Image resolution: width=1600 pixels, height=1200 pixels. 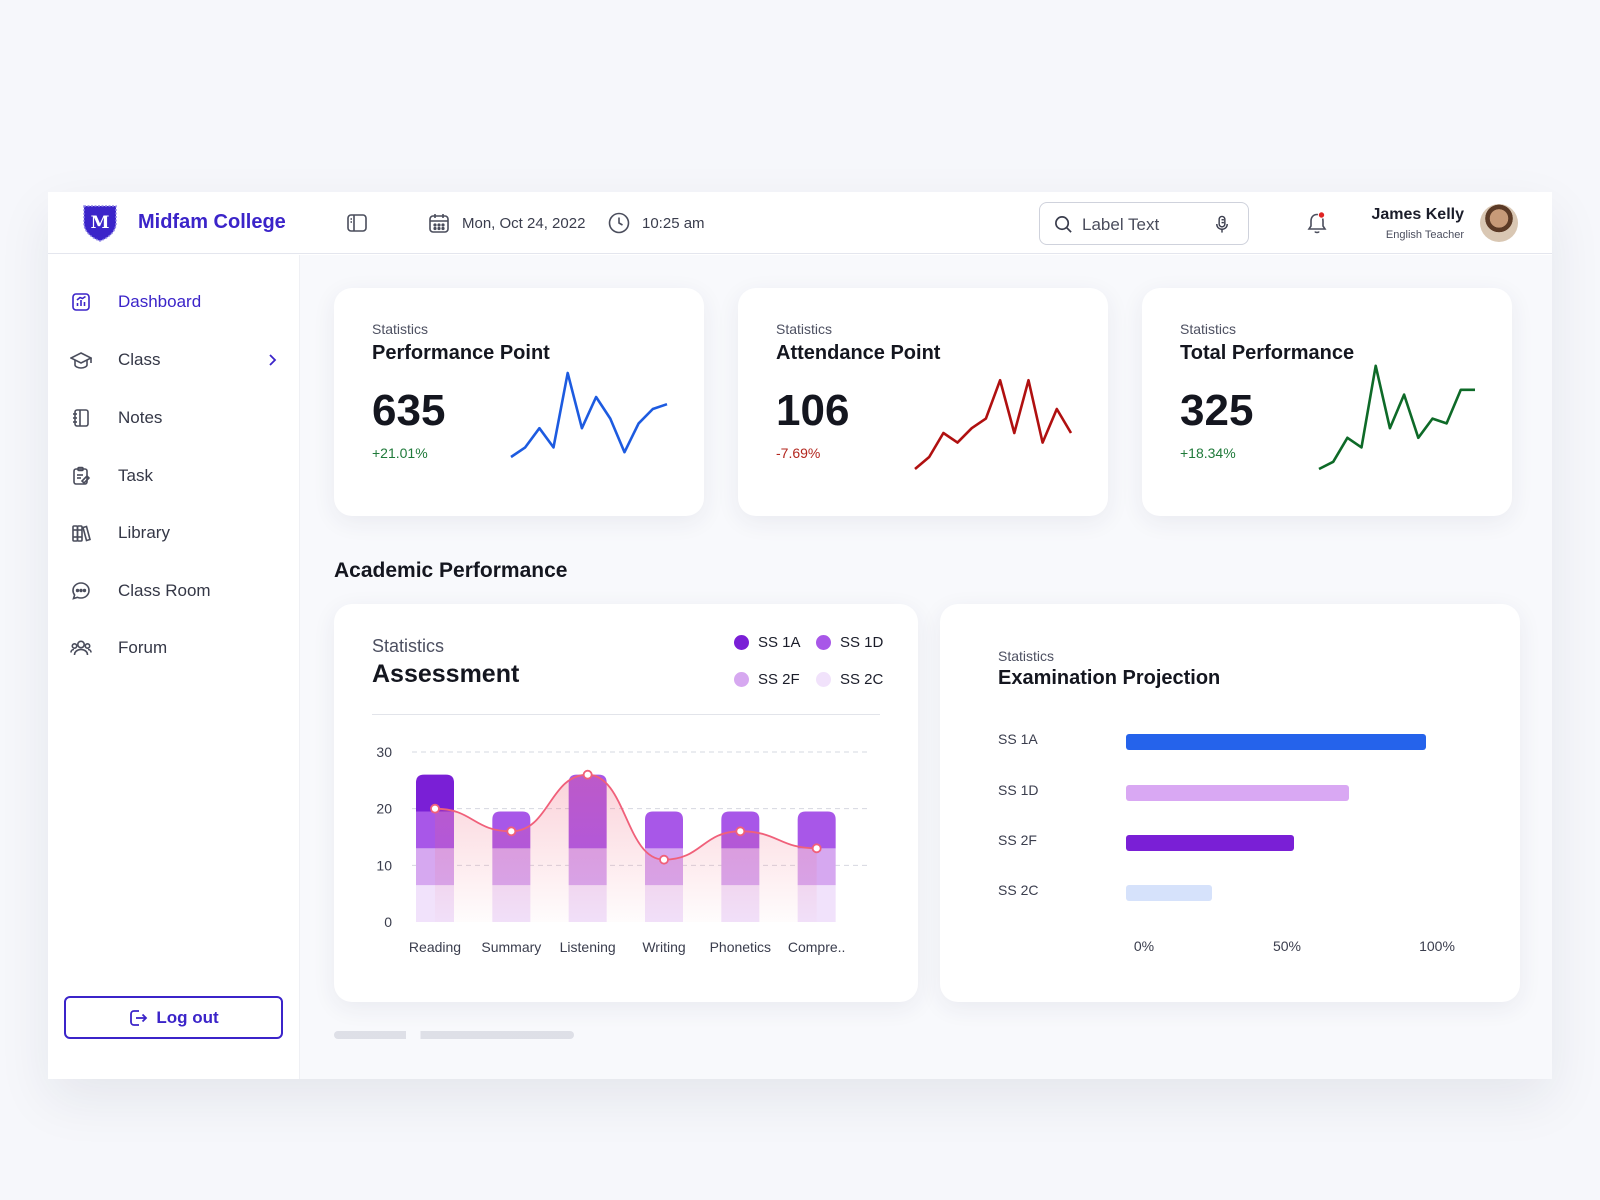 What do you see at coordinates (81, 476) in the screenshot?
I see `task-icon` at bounding box center [81, 476].